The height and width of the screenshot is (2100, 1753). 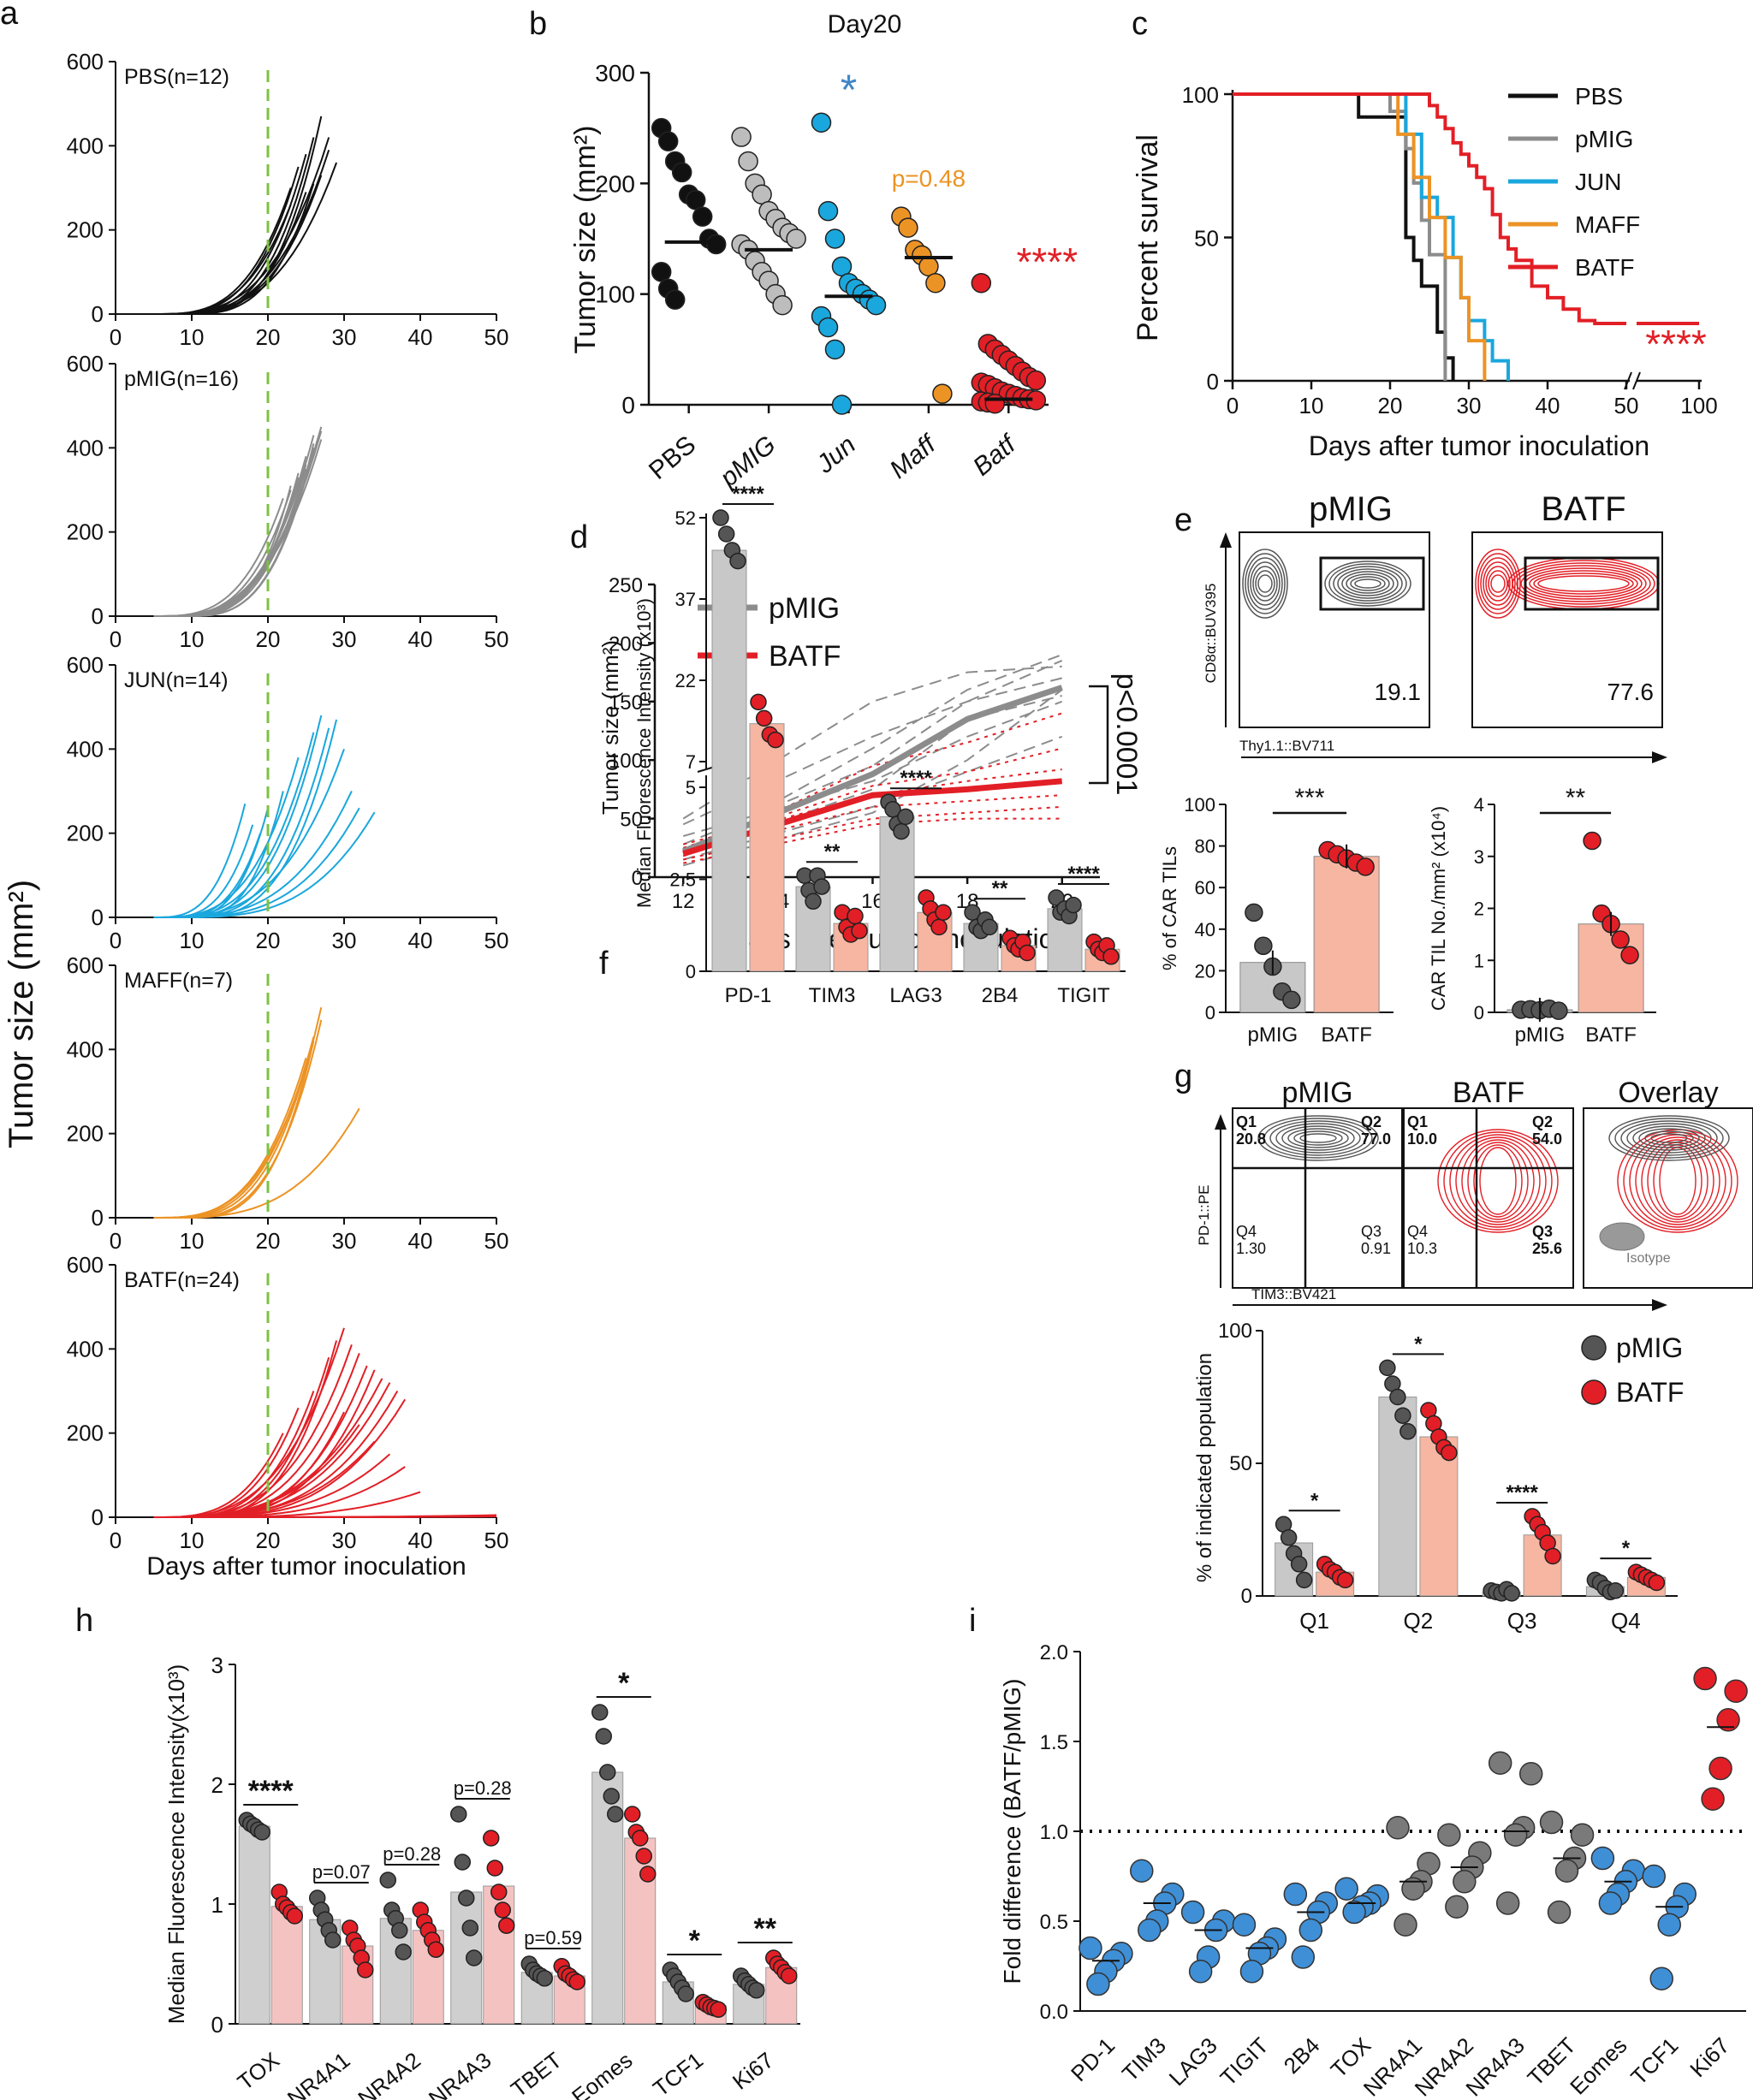 I want to click on y-tick-label: 400, so click(x=85, y=447).